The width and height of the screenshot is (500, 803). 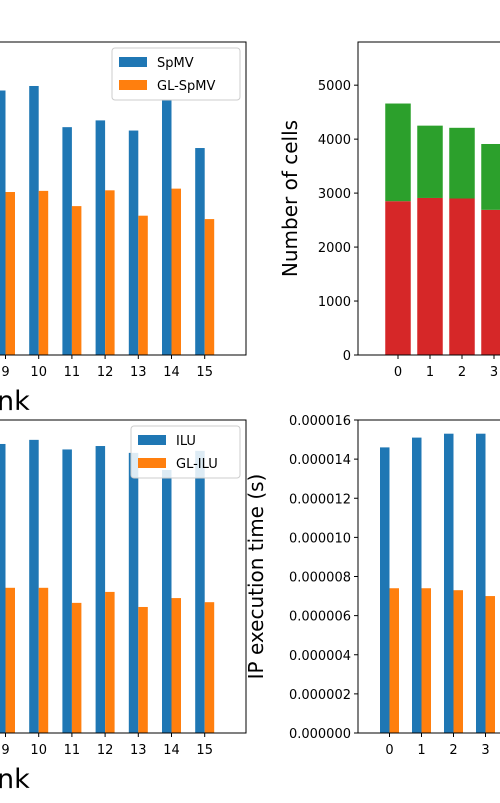 What do you see at coordinates (171, 372) in the screenshot?
I see `spmv-xtick-label-14: 14` at bounding box center [171, 372].